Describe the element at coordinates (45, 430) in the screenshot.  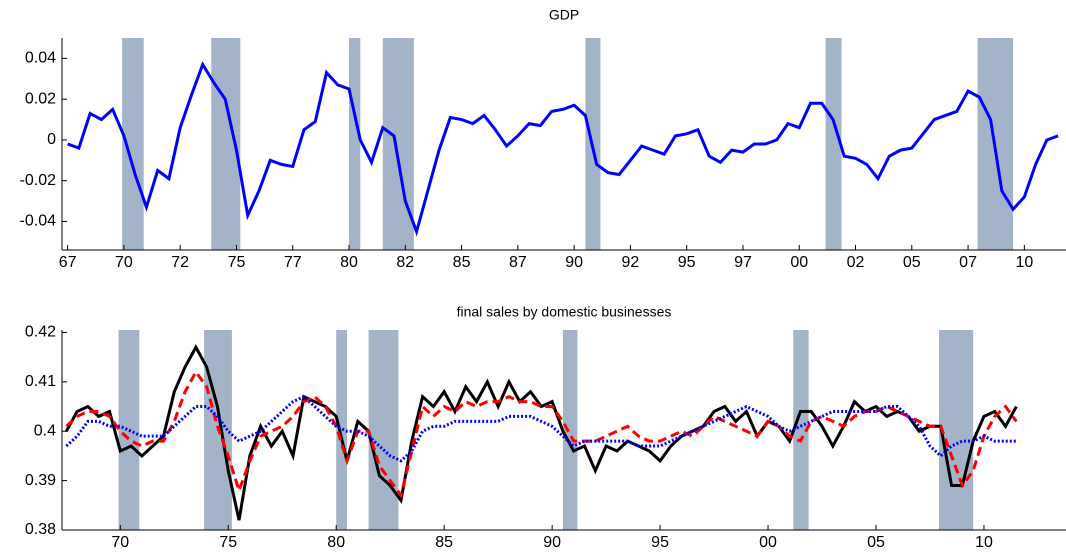
I see `y-tick-label: 0.4` at that location.